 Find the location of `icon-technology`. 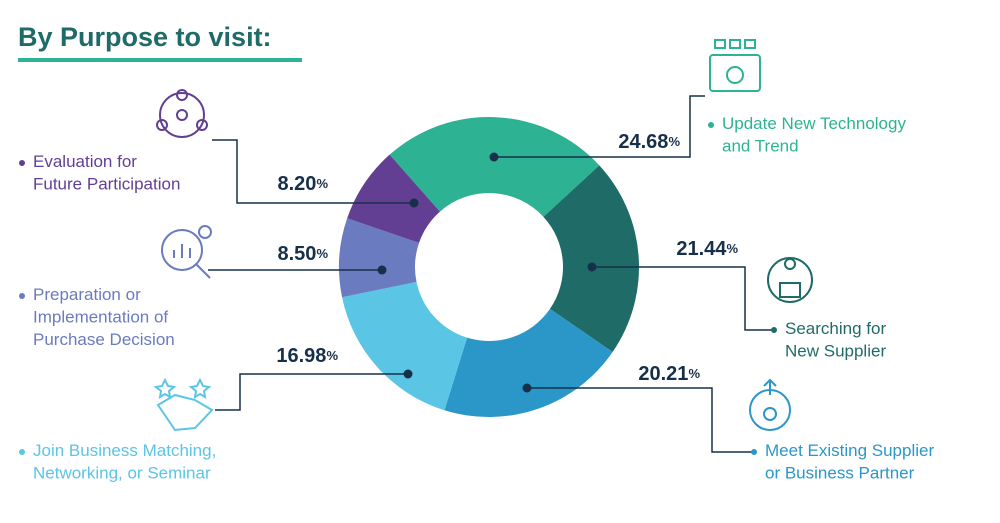

icon-technology is located at coordinates (735, 65).